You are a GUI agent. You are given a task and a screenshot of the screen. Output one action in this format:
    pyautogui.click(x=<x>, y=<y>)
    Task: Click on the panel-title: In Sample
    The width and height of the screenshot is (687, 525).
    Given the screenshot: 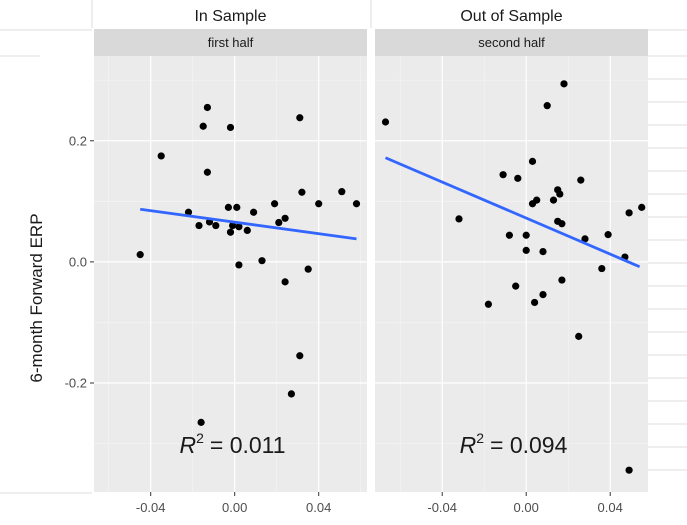 What is the action you would take?
    pyautogui.click(x=230, y=16)
    